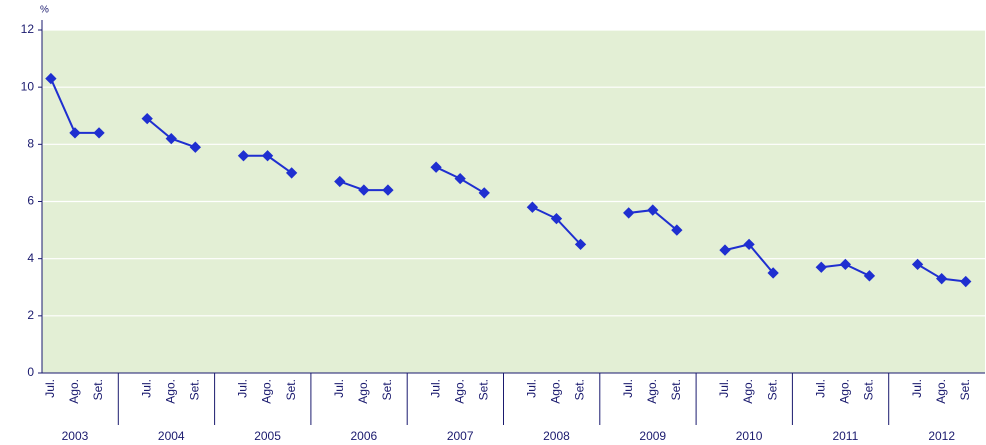 The width and height of the screenshot is (986, 445). I want to click on group-label: 2004, so click(171, 436).